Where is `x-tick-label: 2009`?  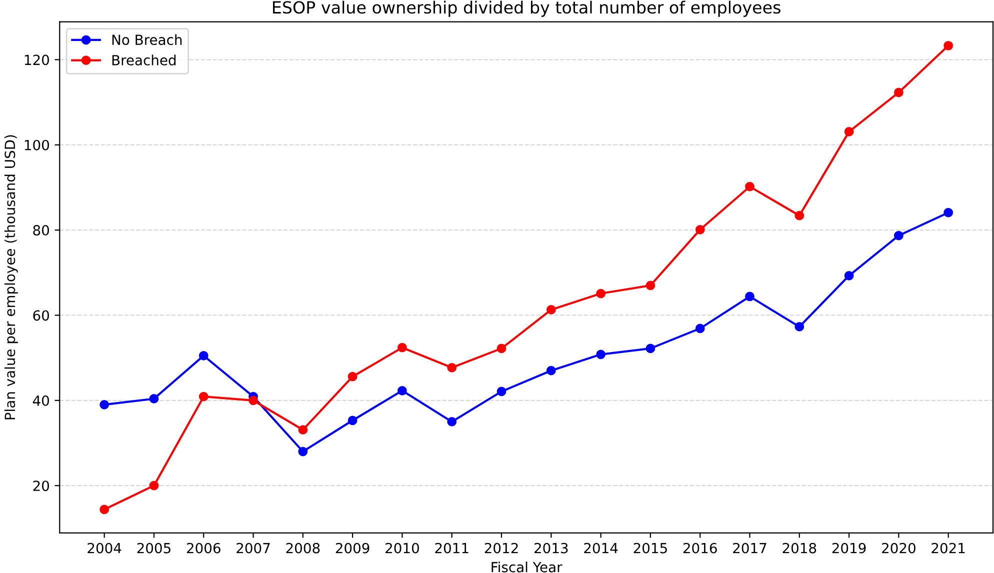 x-tick-label: 2009 is located at coordinates (353, 548).